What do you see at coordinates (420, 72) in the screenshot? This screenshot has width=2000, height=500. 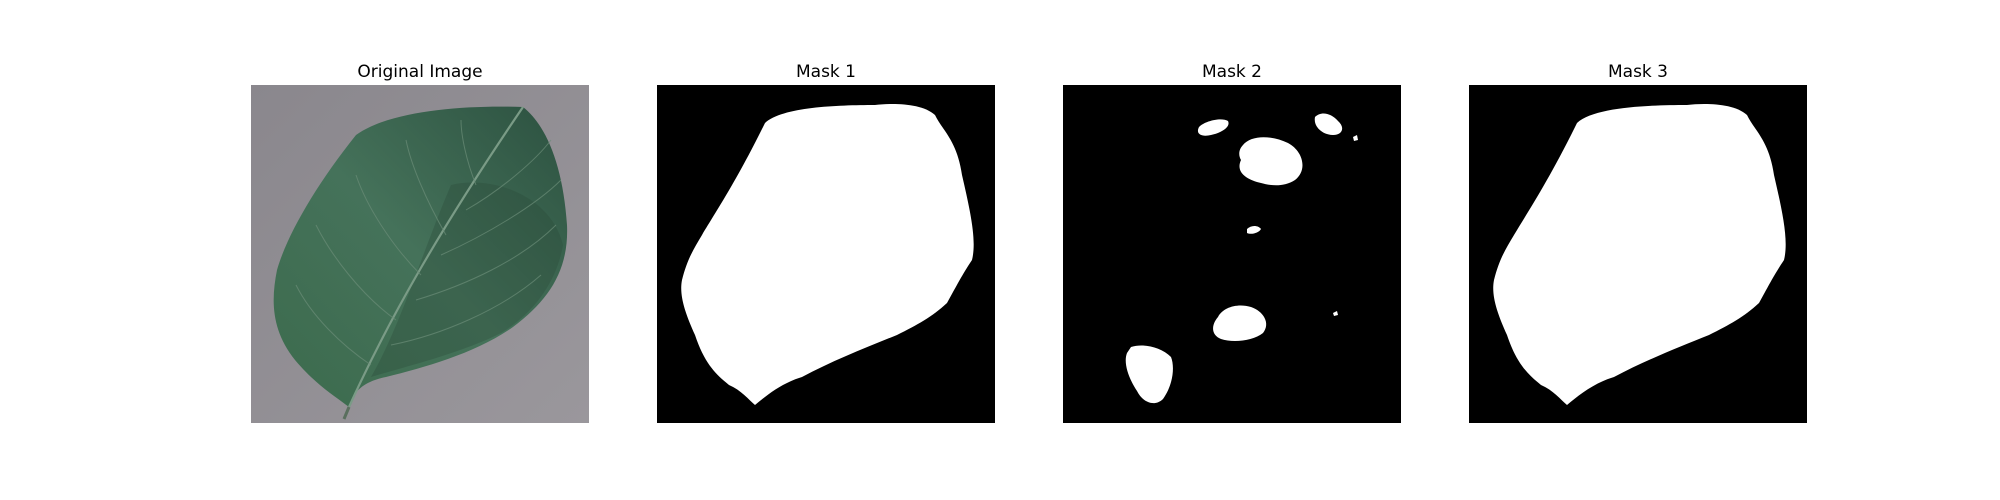 I see `original-image-title: Original Image` at bounding box center [420, 72].